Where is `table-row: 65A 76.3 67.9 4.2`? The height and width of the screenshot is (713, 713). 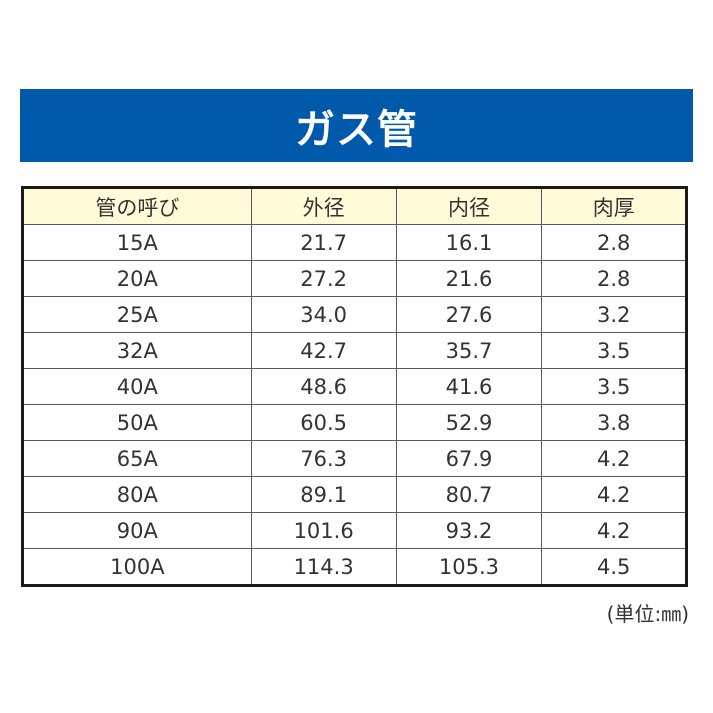 table-row: 65A 76.3 67.9 4.2 is located at coordinates (354, 458).